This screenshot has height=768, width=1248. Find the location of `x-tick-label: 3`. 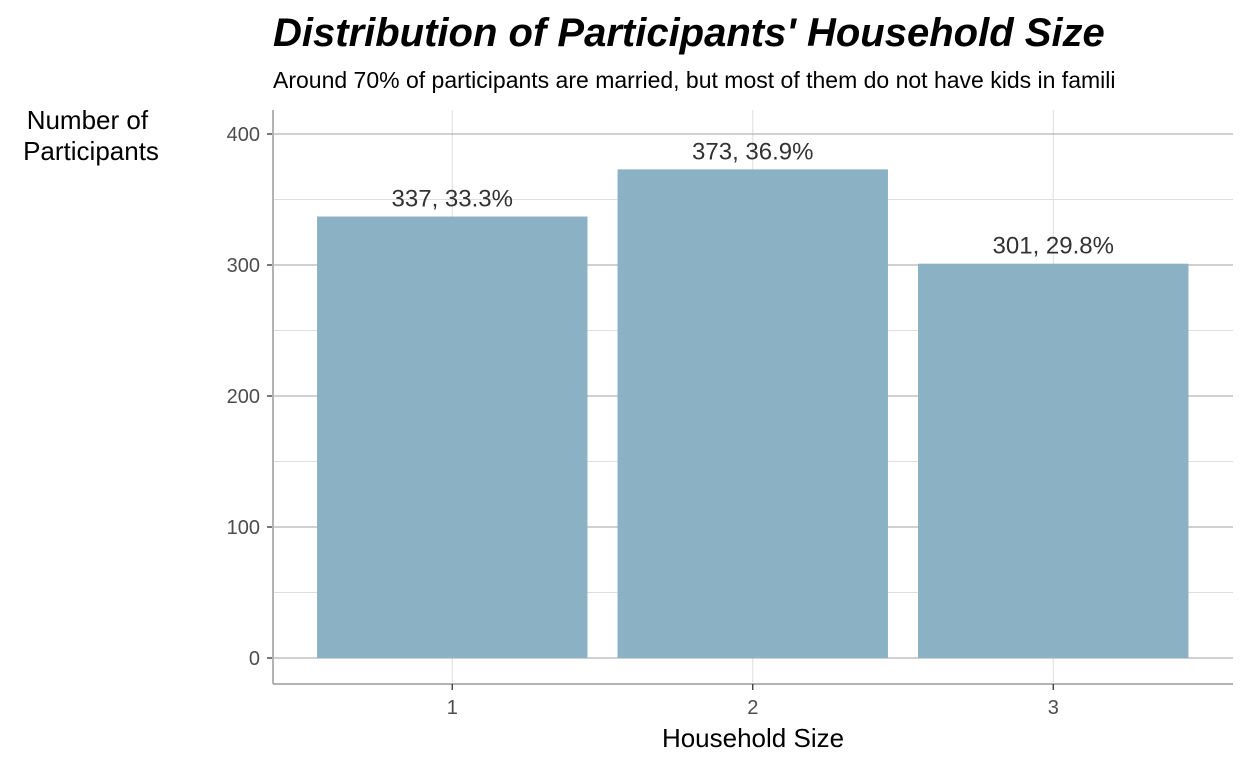

x-tick-label: 3 is located at coordinates (1053, 708).